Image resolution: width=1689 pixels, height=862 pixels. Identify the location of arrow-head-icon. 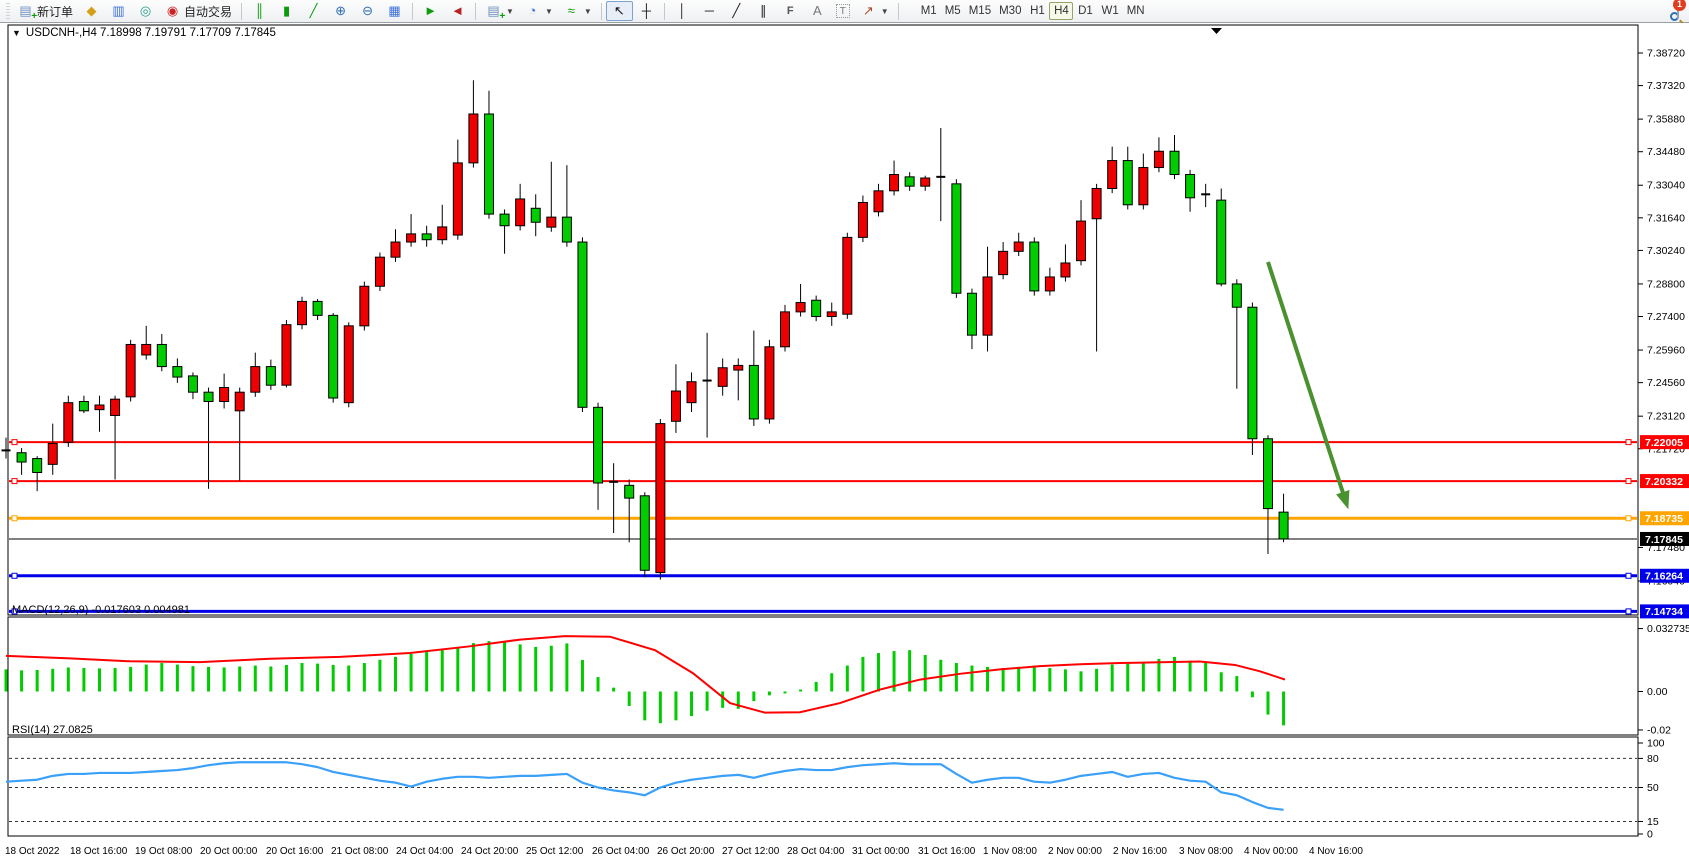
(1343, 500).